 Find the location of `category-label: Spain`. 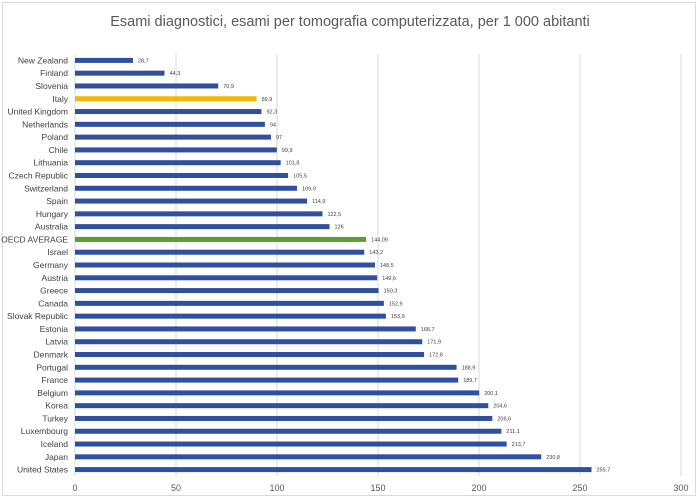

category-label: Spain is located at coordinates (57, 201).